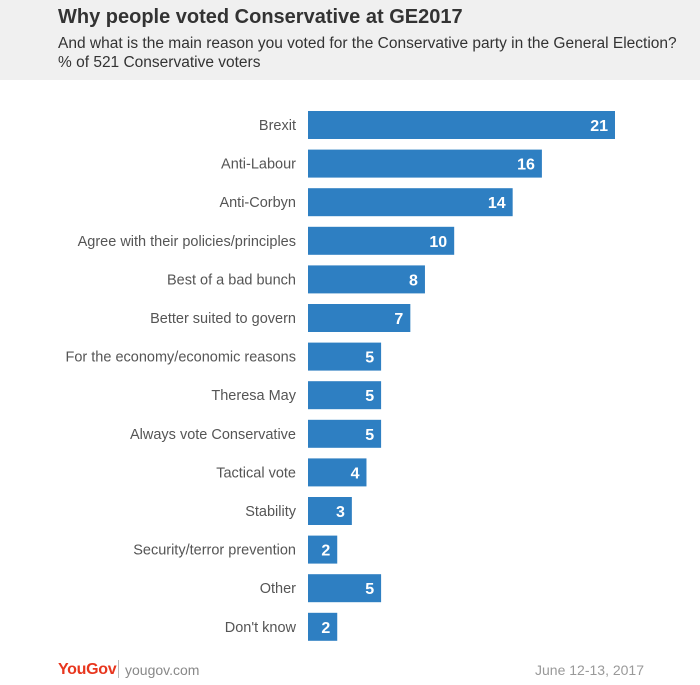 Image resolution: width=700 pixels, height=685 pixels. Describe the element at coordinates (253, 396) in the screenshot. I see `category-label: Theresa May` at that location.